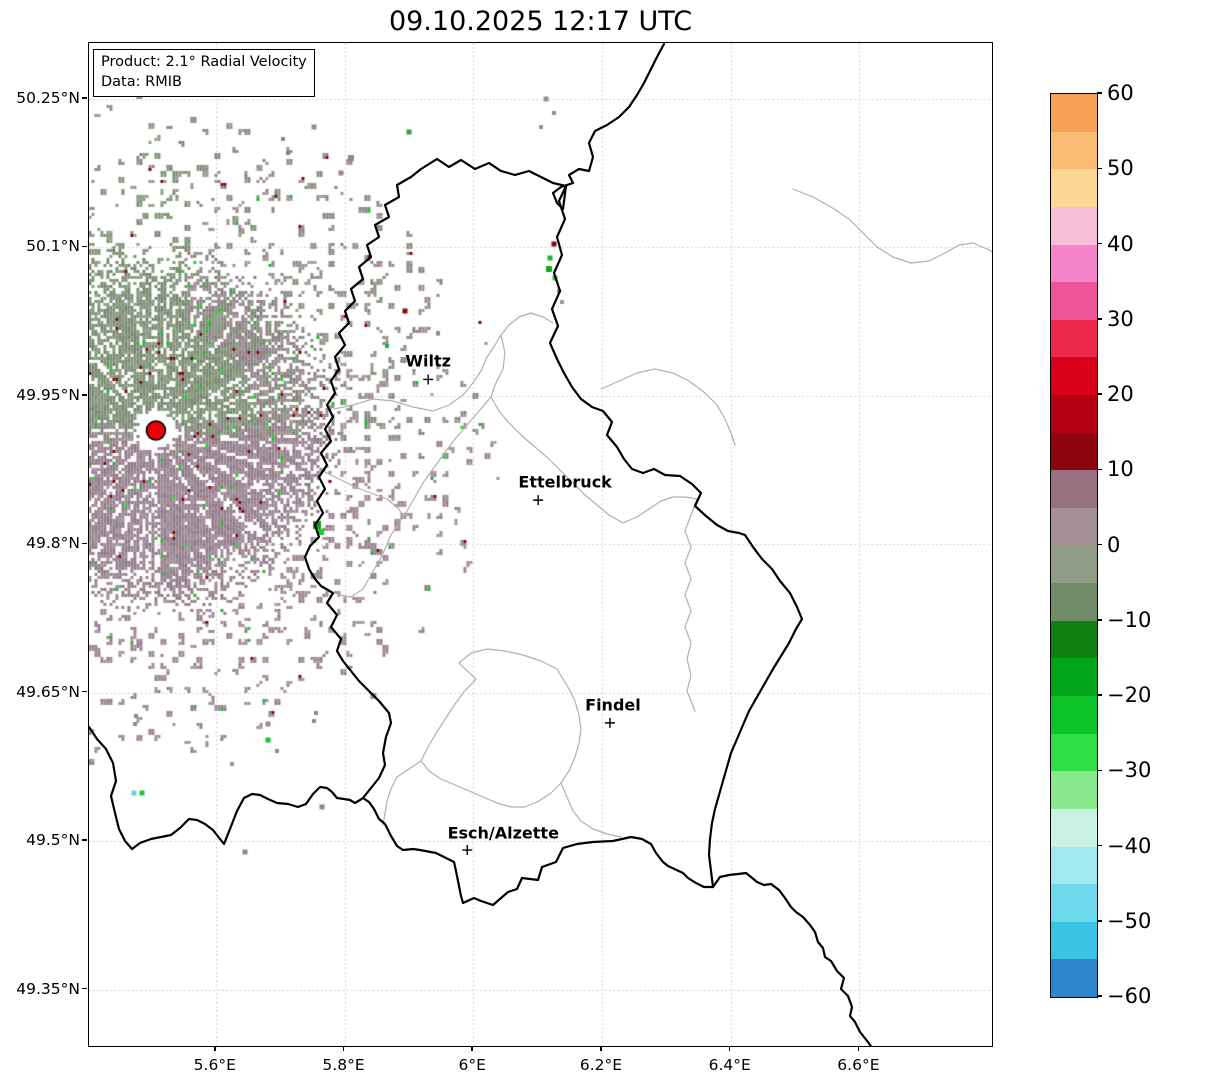 The image size is (1207, 1081). Describe the element at coordinates (204, 62) in the screenshot. I see `product-info-line1: Product: 2.1° Radial Velocity` at that location.